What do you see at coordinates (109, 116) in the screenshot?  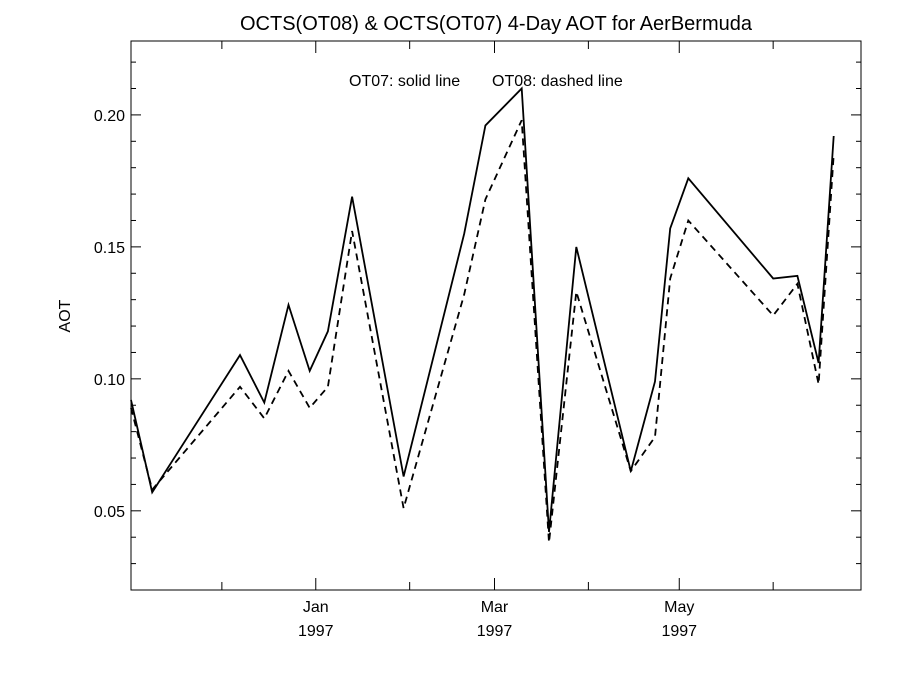 I see `y-tick-label: 0.20` at bounding box center [109, 116].